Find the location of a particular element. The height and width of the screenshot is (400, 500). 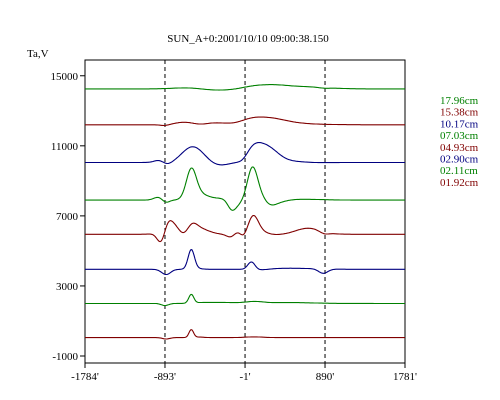

x-tick-label: -1' is located at coordinates (244, 377).